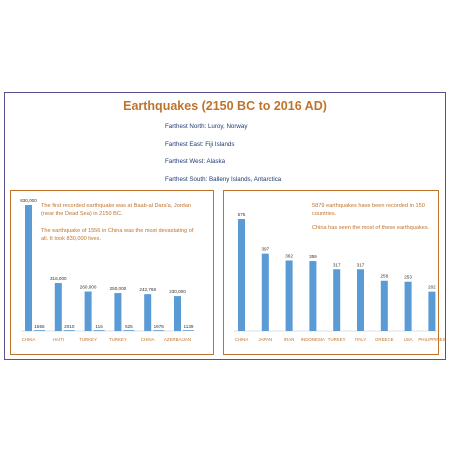 The height and width of the screenshot is (452, 452). I want to click on value-label: 250,000, so click(118, 288).